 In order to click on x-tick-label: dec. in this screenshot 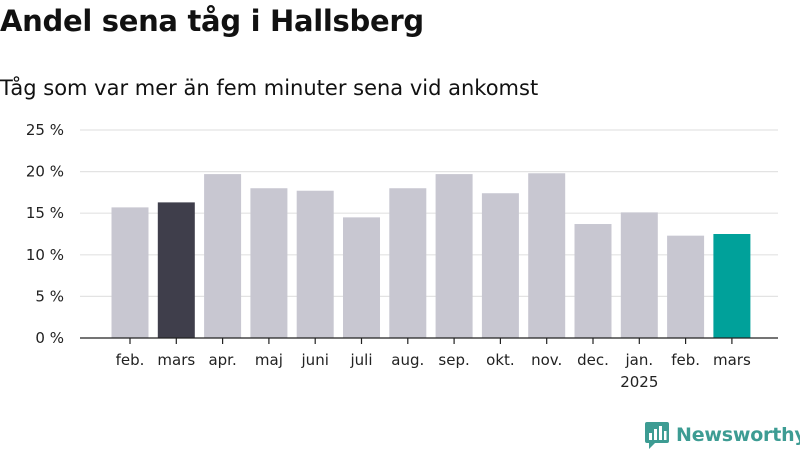, I will do `click(593, 360)`.